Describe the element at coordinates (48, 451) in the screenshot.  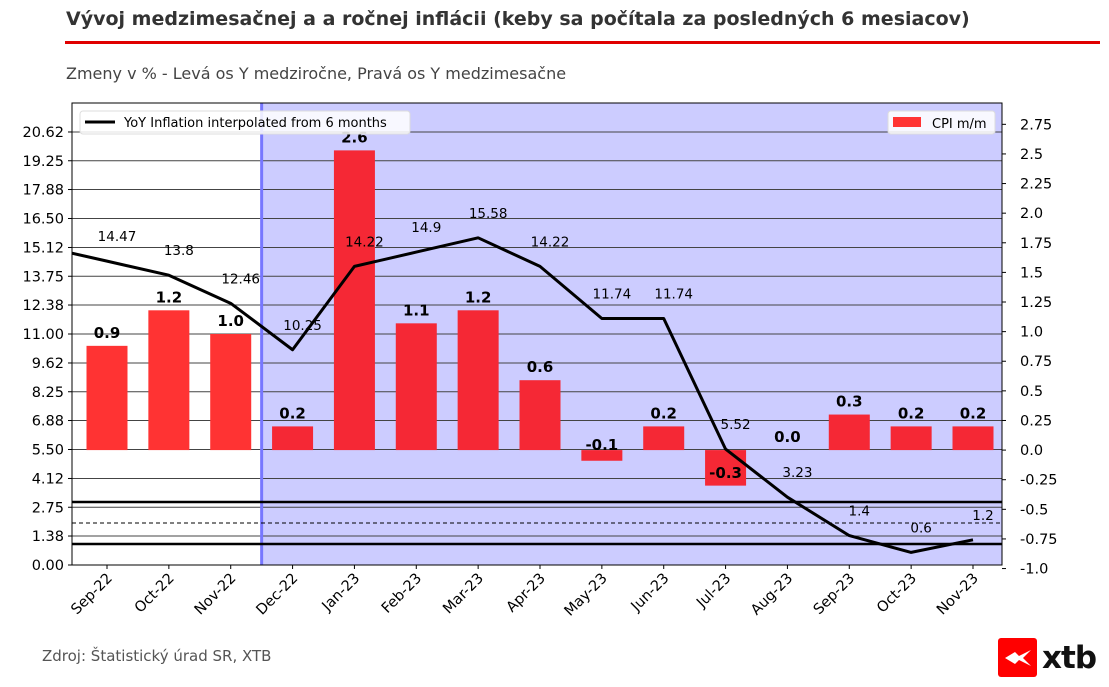
I see `left-tick-label: 5.50` at that location.